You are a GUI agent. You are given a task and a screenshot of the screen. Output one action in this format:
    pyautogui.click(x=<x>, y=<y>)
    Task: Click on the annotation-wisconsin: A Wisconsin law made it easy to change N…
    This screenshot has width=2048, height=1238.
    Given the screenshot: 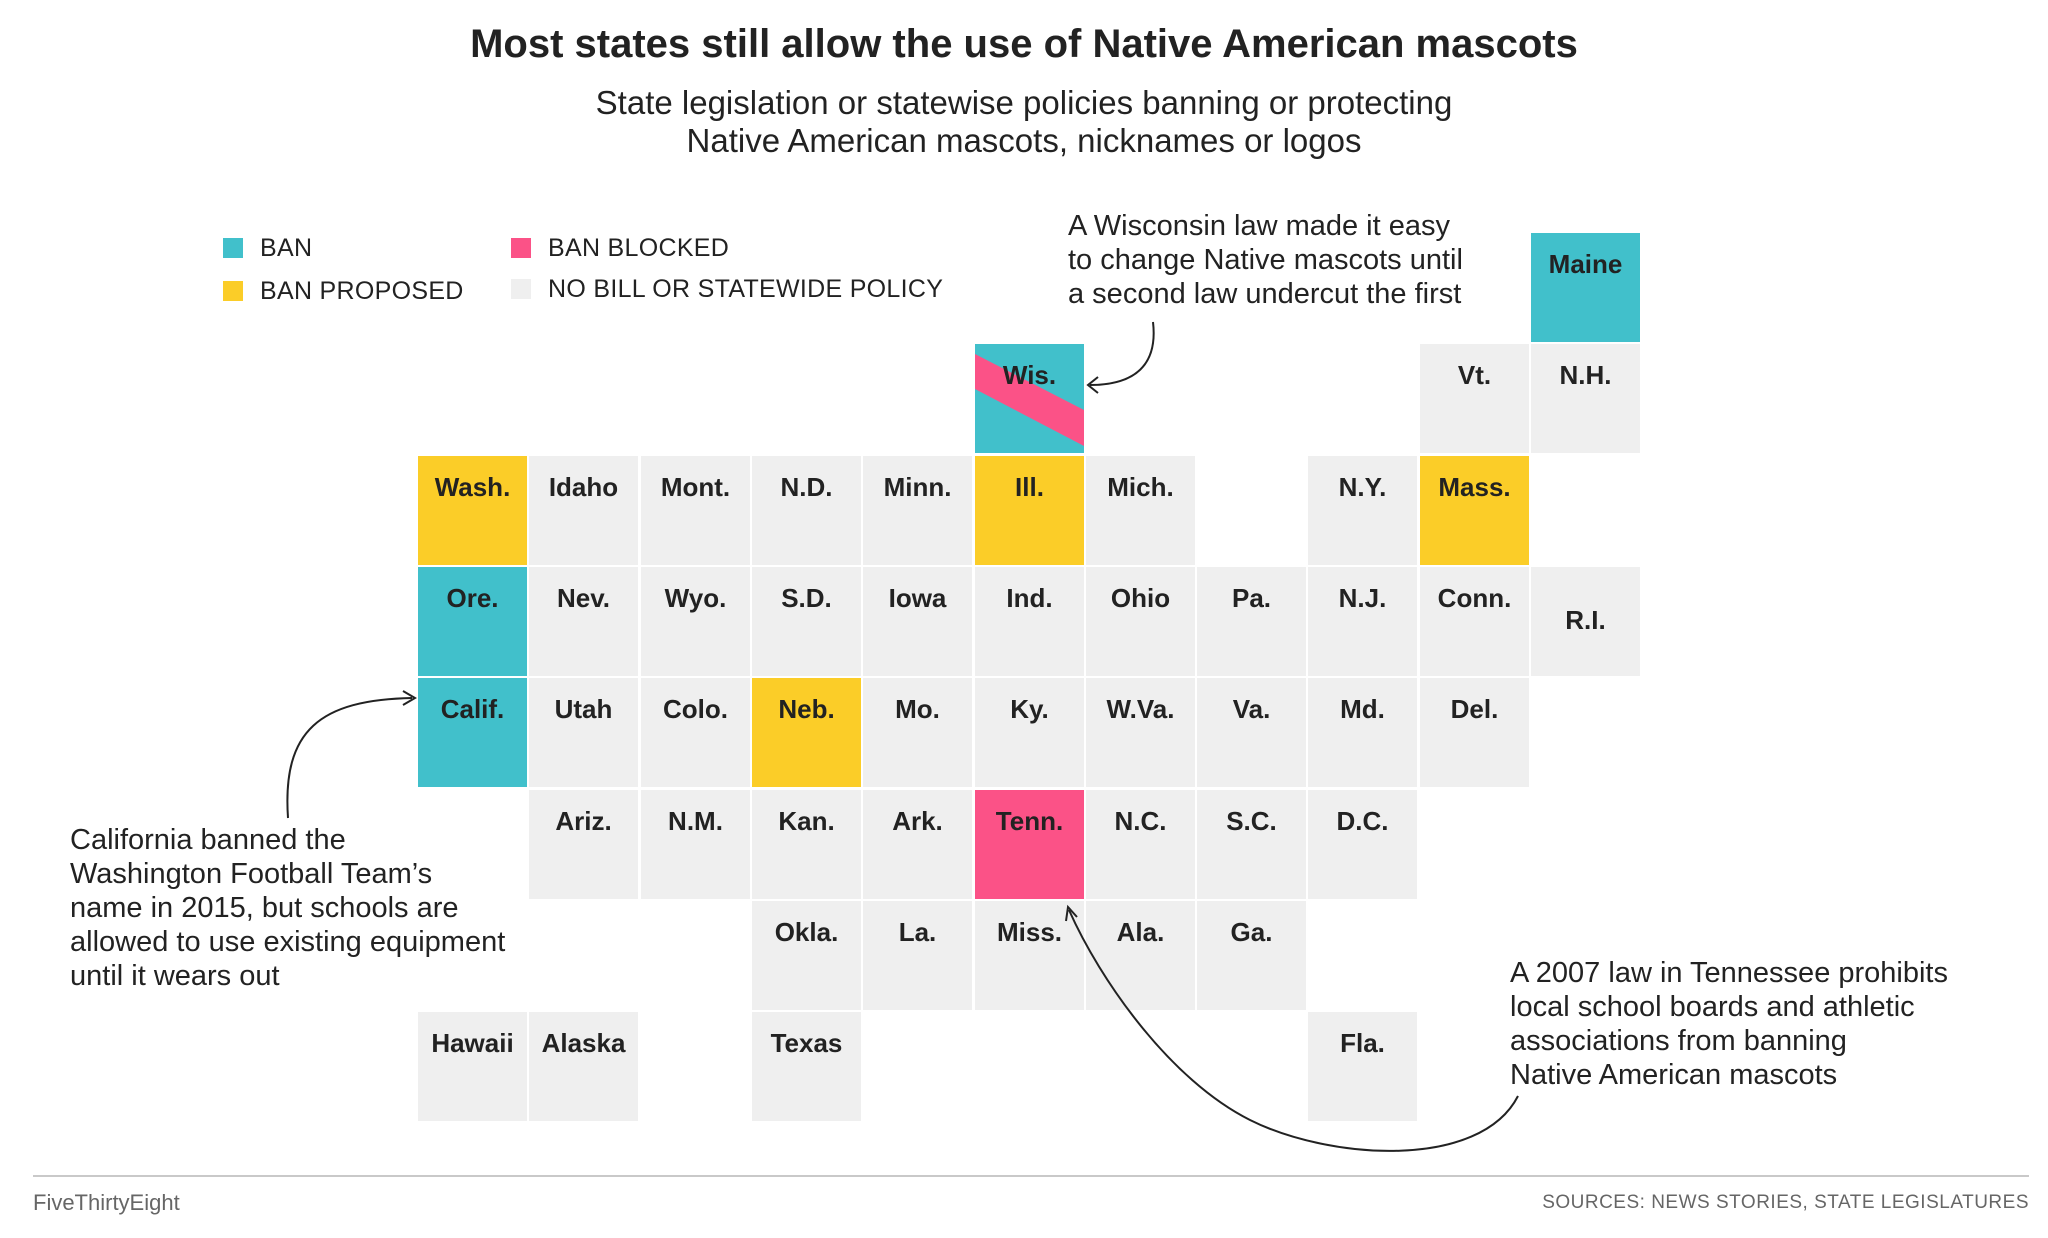 What is the action you would take?
    pyautogui.click(x=1265, y=260)
    